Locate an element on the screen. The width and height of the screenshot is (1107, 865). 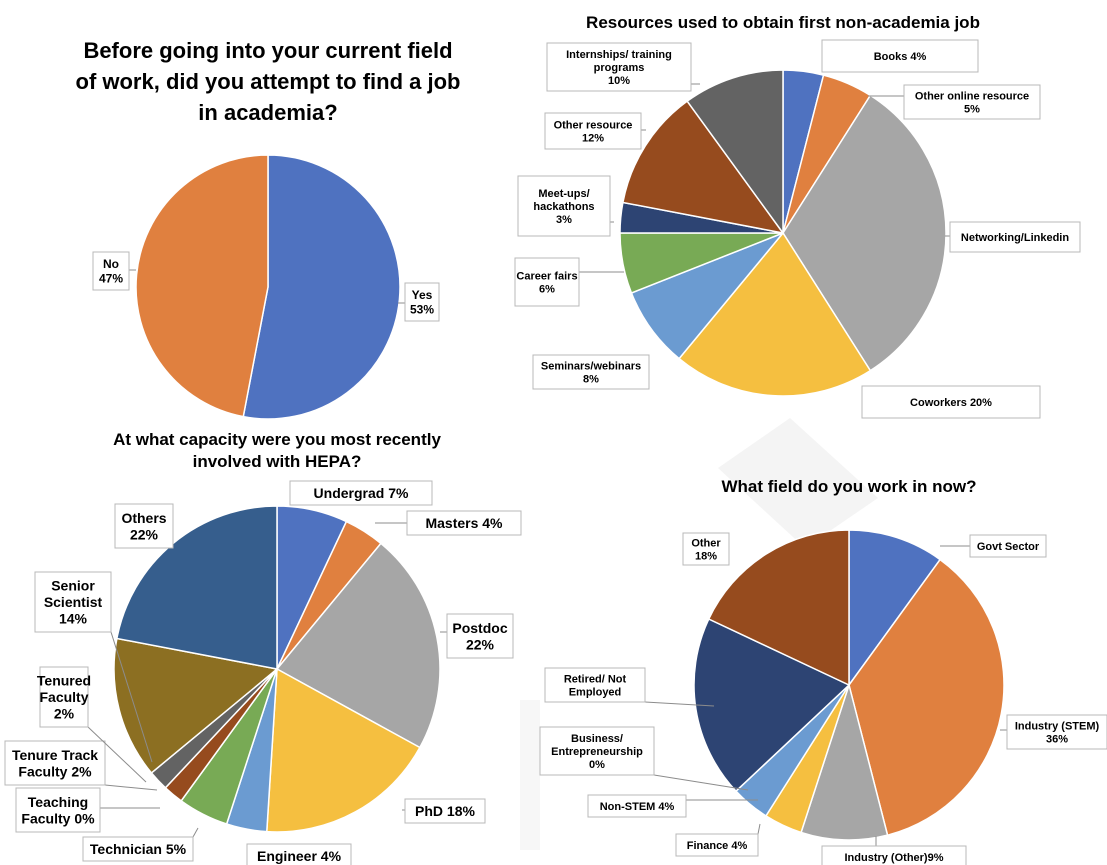
label-text: Teaching Faculty 0% is located at coordinates (58, 810).